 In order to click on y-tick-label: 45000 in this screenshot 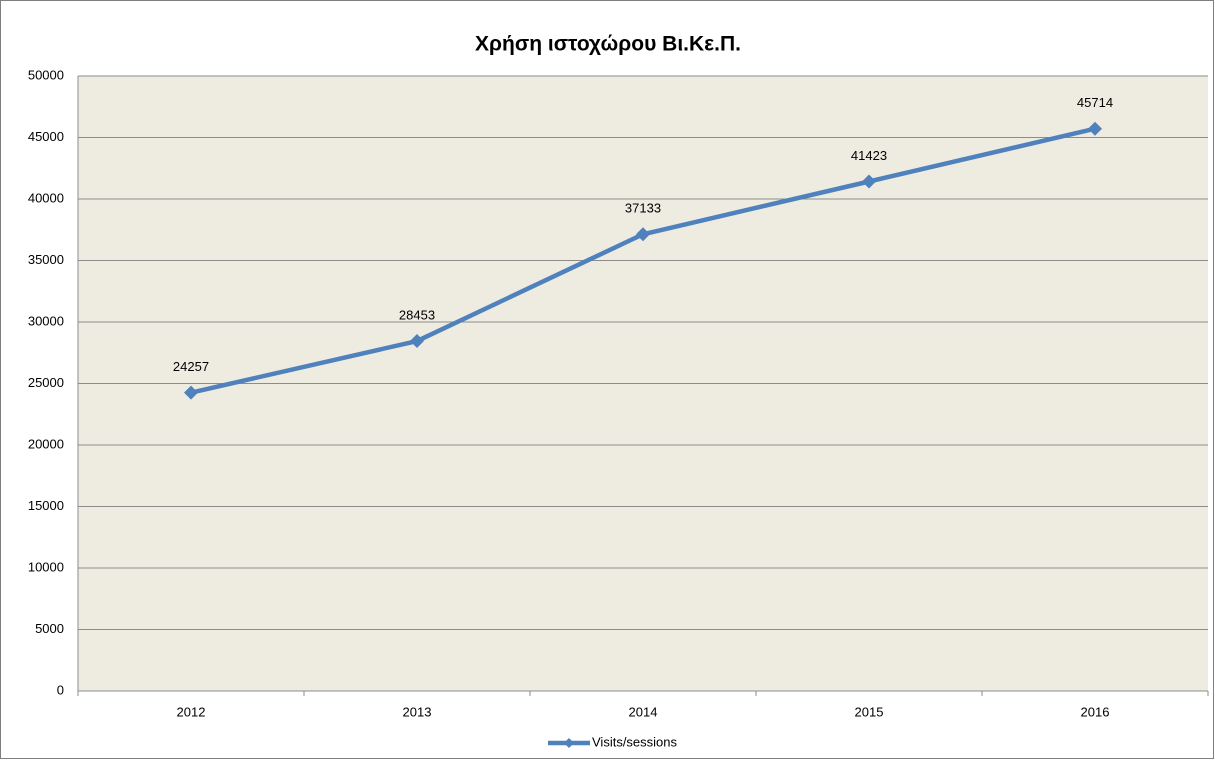, I will do `click(46, 136)`.